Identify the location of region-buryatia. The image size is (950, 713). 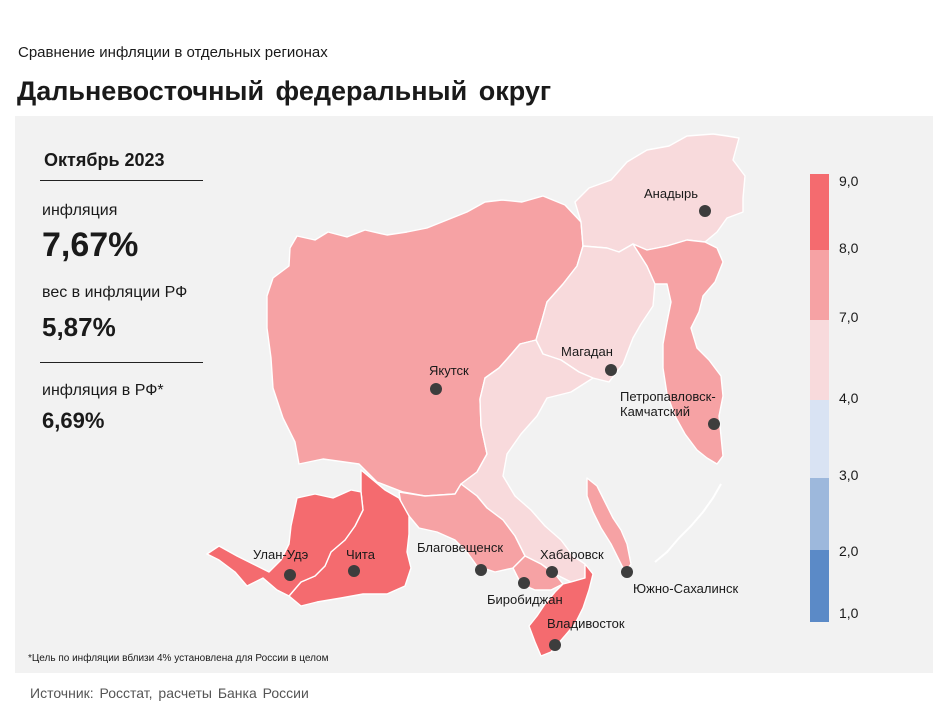
(285, 543).